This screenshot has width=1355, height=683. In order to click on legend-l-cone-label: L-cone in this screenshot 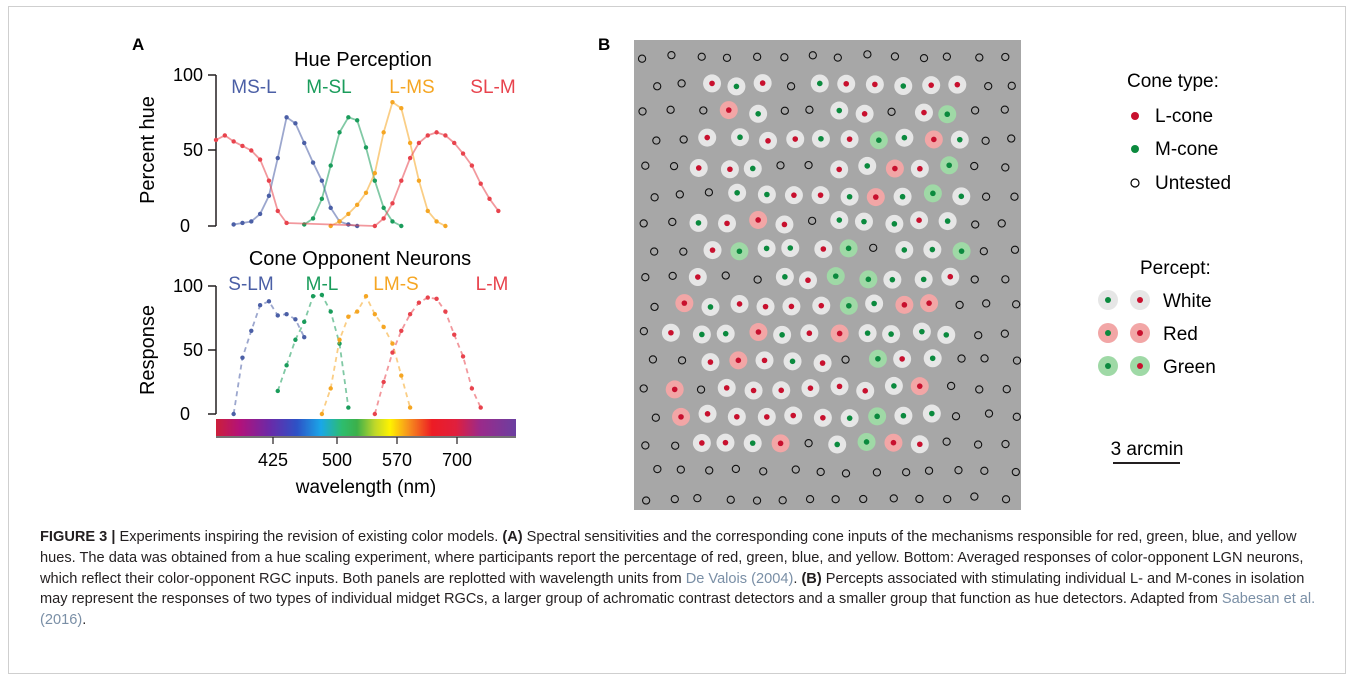, I will do `click(1184, 116)`.